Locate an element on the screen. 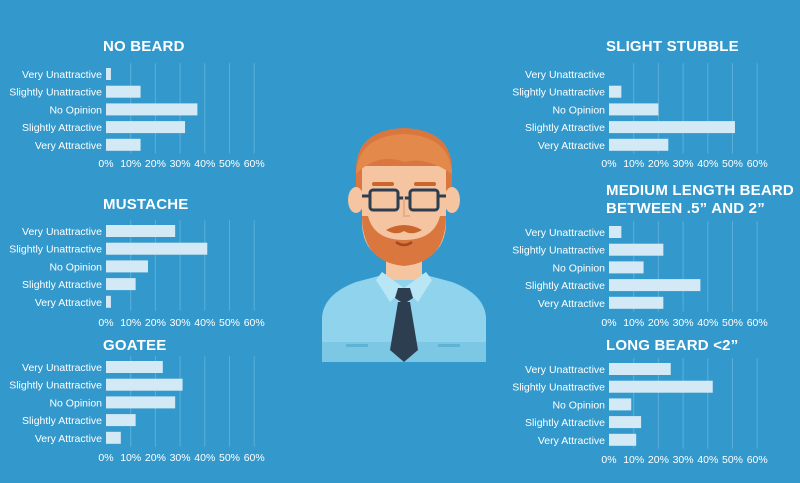  chart-title: GOATEE is located at coordinates (135, 345).